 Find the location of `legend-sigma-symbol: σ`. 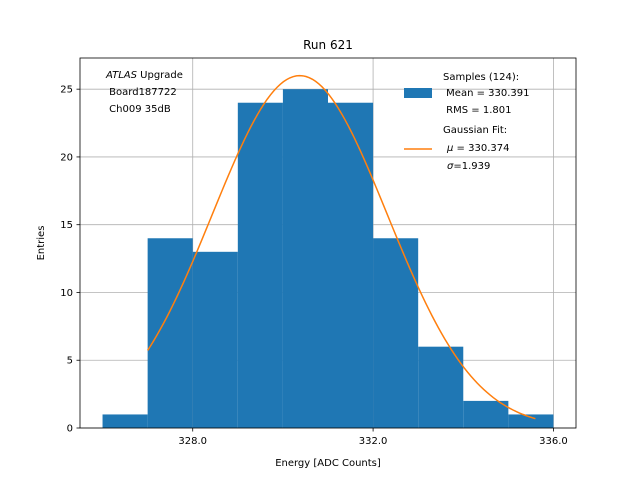

legend-sigma-symbol: σ is located at coordinates (450, 166).